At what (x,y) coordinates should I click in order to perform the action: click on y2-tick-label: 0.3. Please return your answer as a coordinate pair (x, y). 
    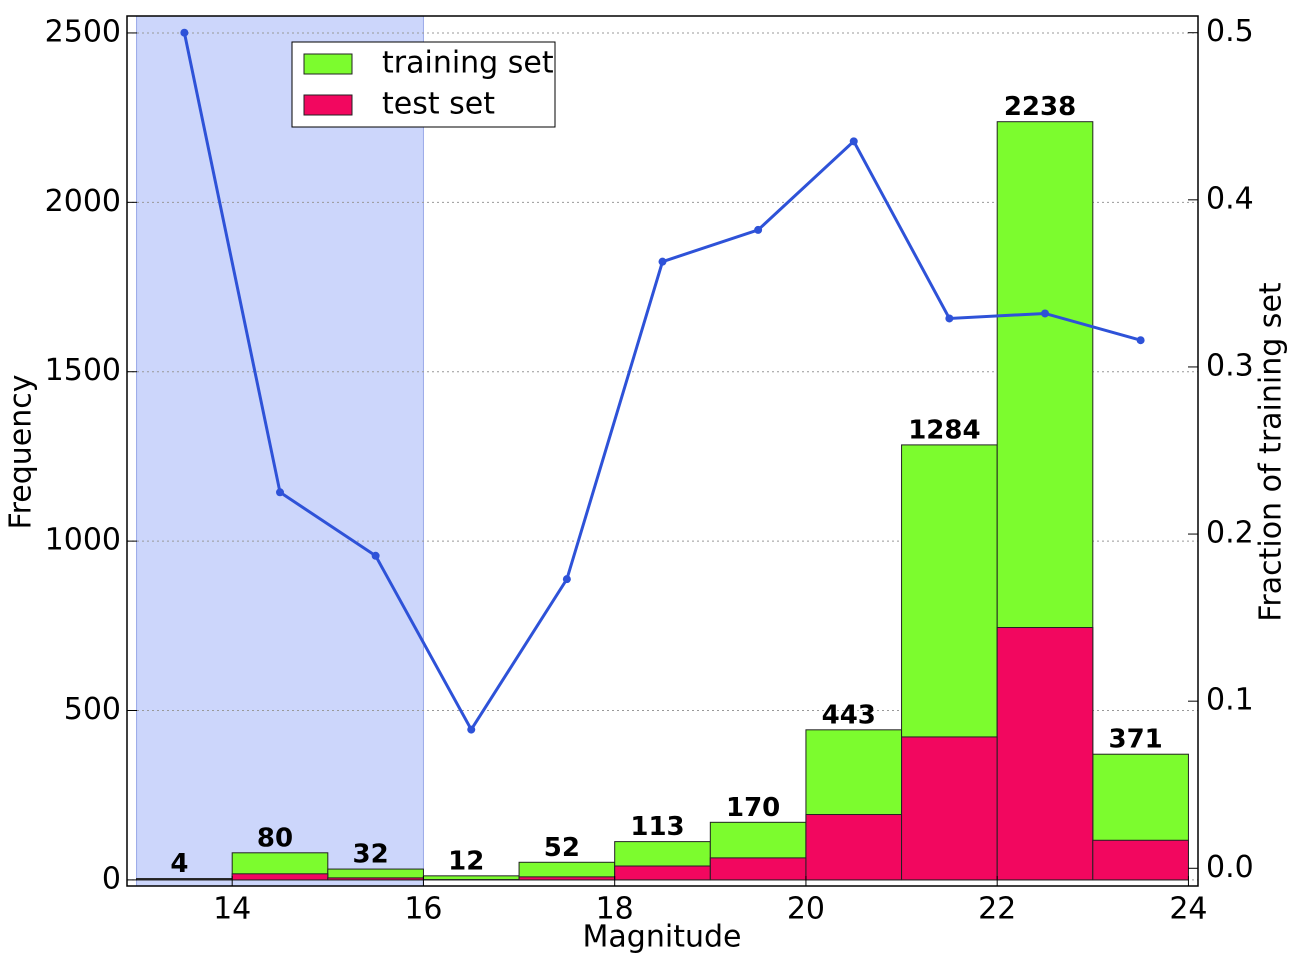
    Looking at the image, I should click on (1230, 365).